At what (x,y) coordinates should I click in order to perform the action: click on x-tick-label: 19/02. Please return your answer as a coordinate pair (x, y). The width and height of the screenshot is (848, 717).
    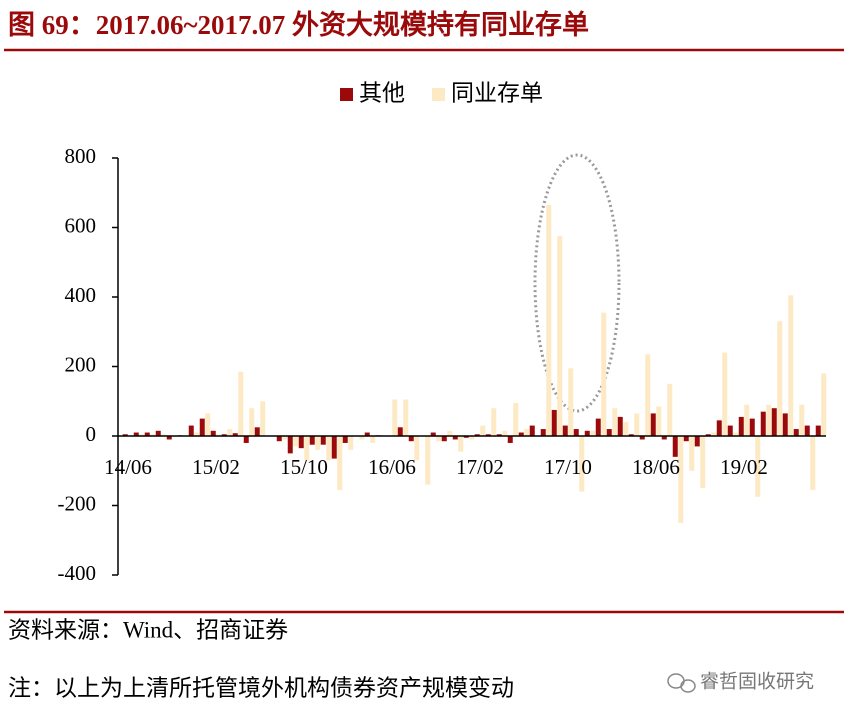
    Looking at the image, I should click on (744, 467).